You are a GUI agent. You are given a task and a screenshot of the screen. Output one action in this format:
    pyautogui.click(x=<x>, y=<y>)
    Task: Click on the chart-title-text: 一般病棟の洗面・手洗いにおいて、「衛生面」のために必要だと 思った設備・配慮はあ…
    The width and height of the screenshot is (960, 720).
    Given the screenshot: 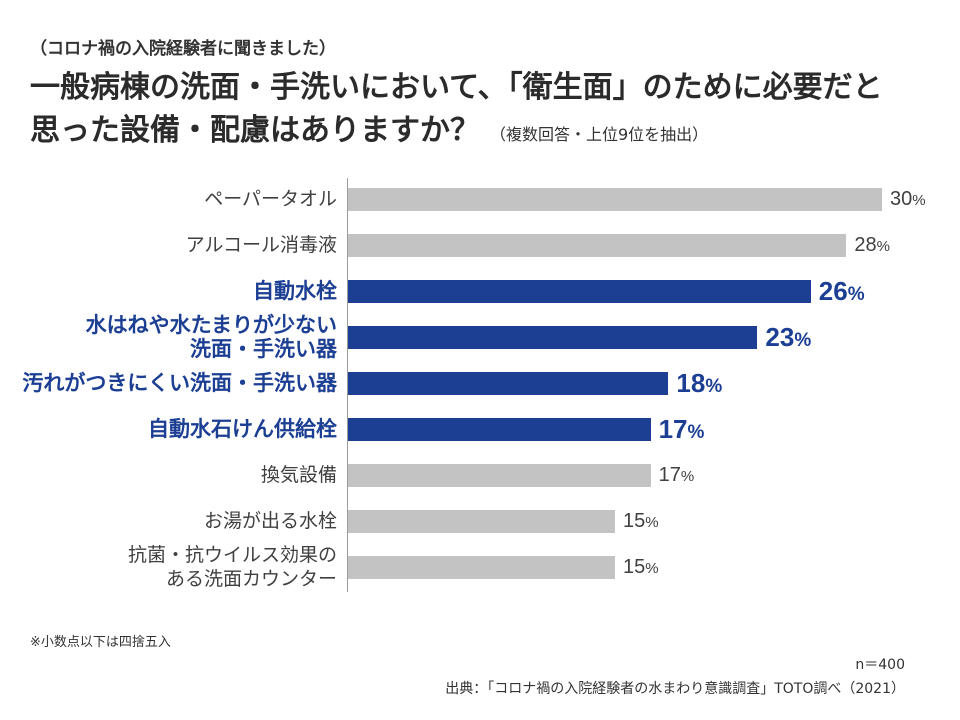 What is the action you would take?
    pyautogui.click(x=456, y=109)
    